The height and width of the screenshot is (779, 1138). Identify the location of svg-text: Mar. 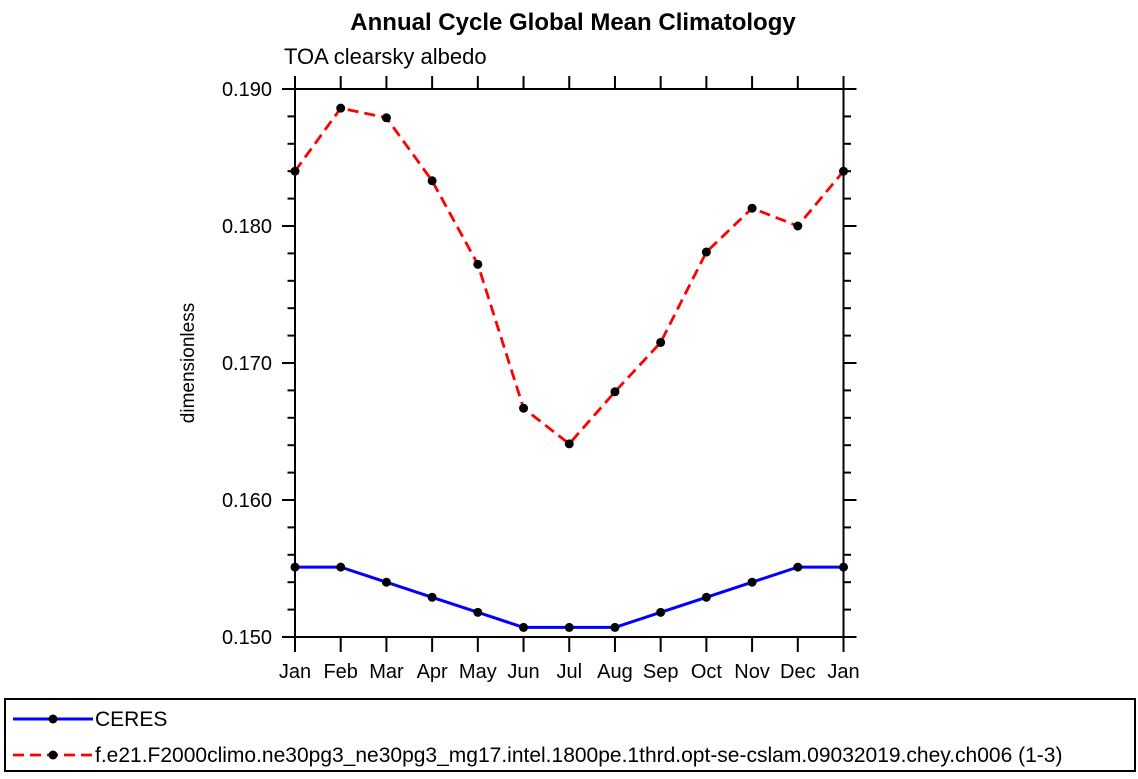
(386, 672).